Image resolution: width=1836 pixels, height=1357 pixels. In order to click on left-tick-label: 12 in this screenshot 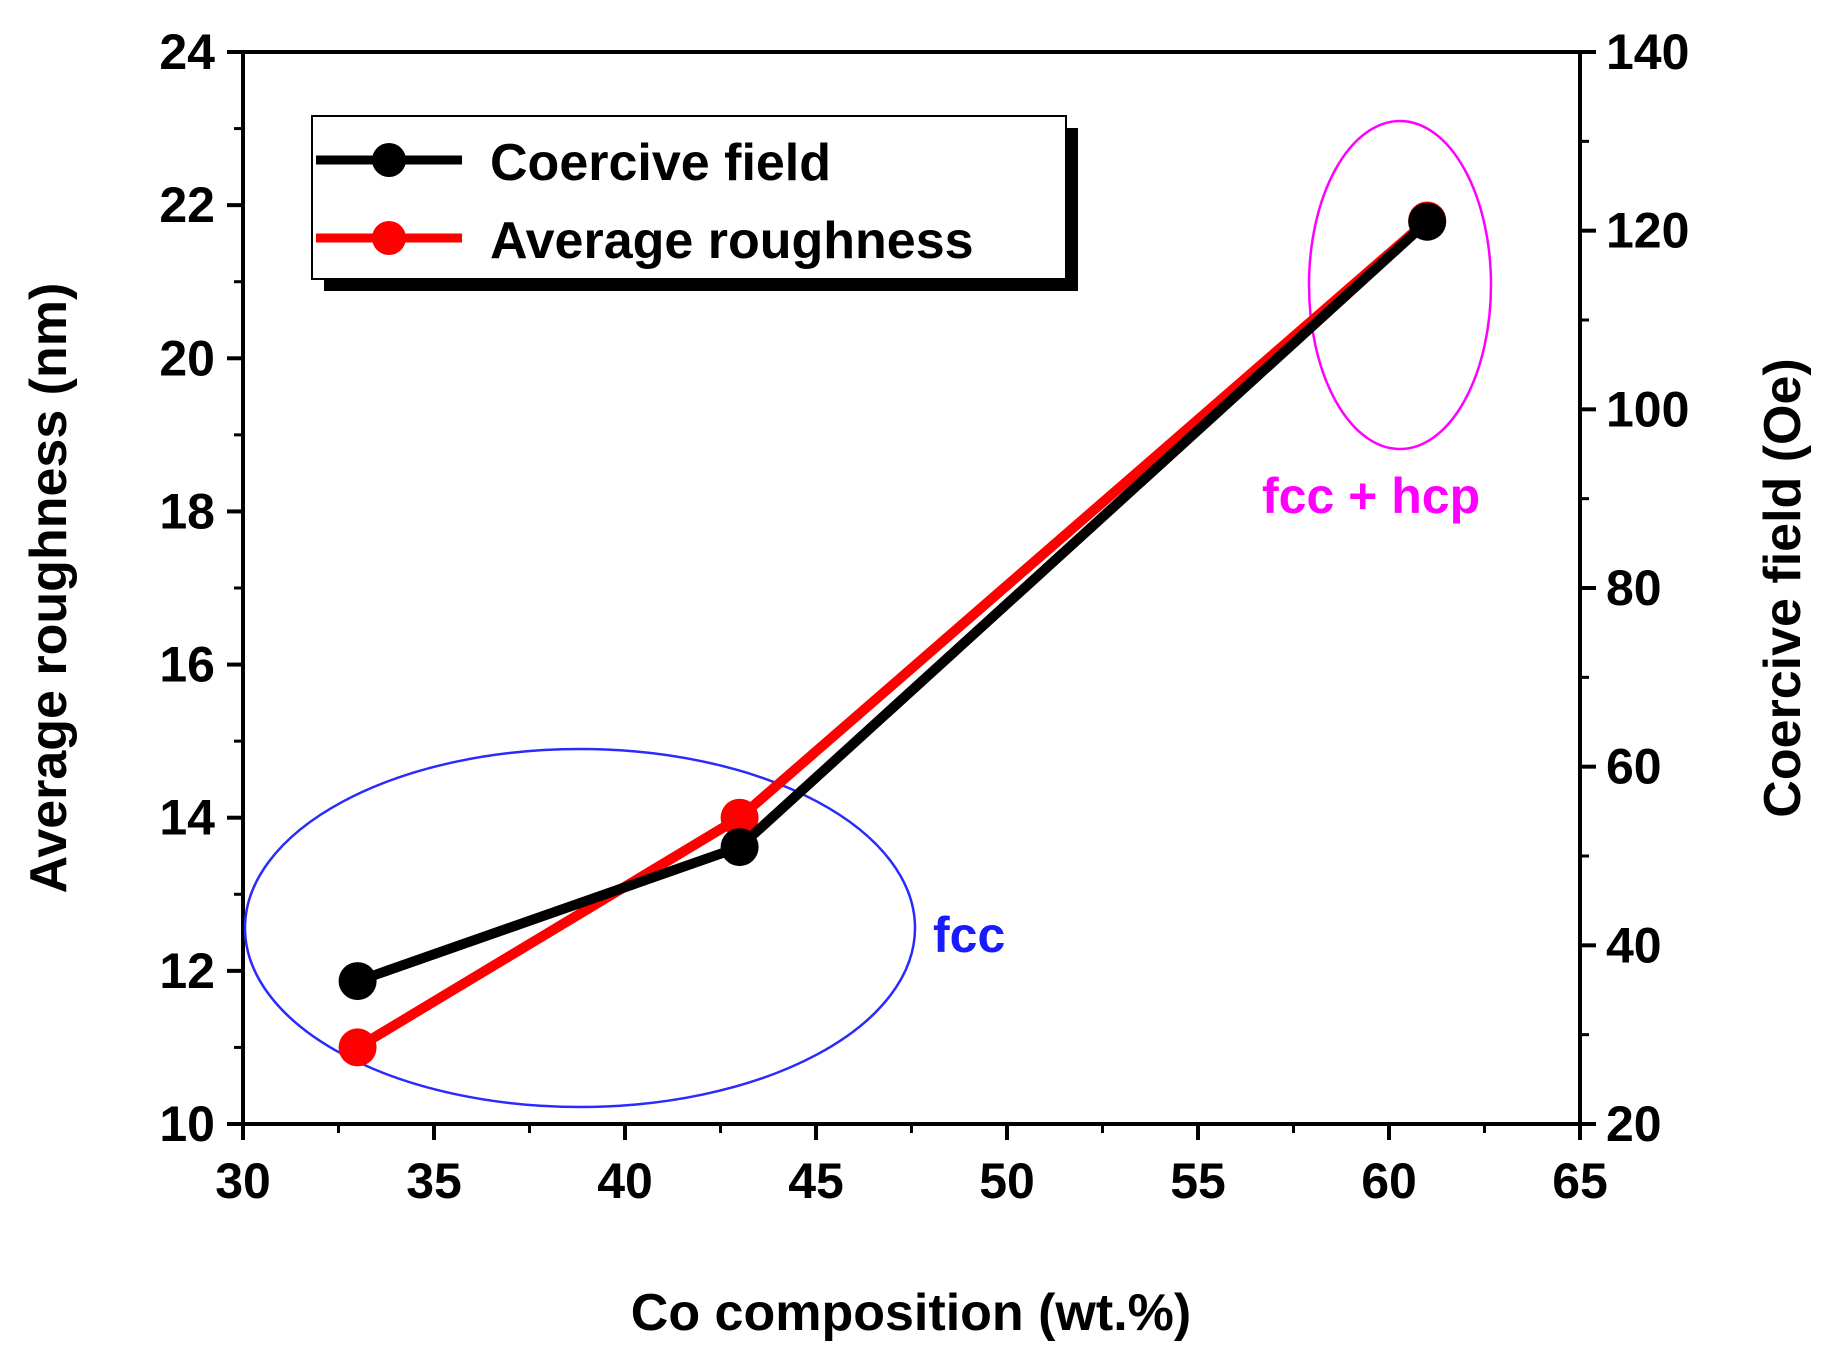, I will do `click(187, 971)`.